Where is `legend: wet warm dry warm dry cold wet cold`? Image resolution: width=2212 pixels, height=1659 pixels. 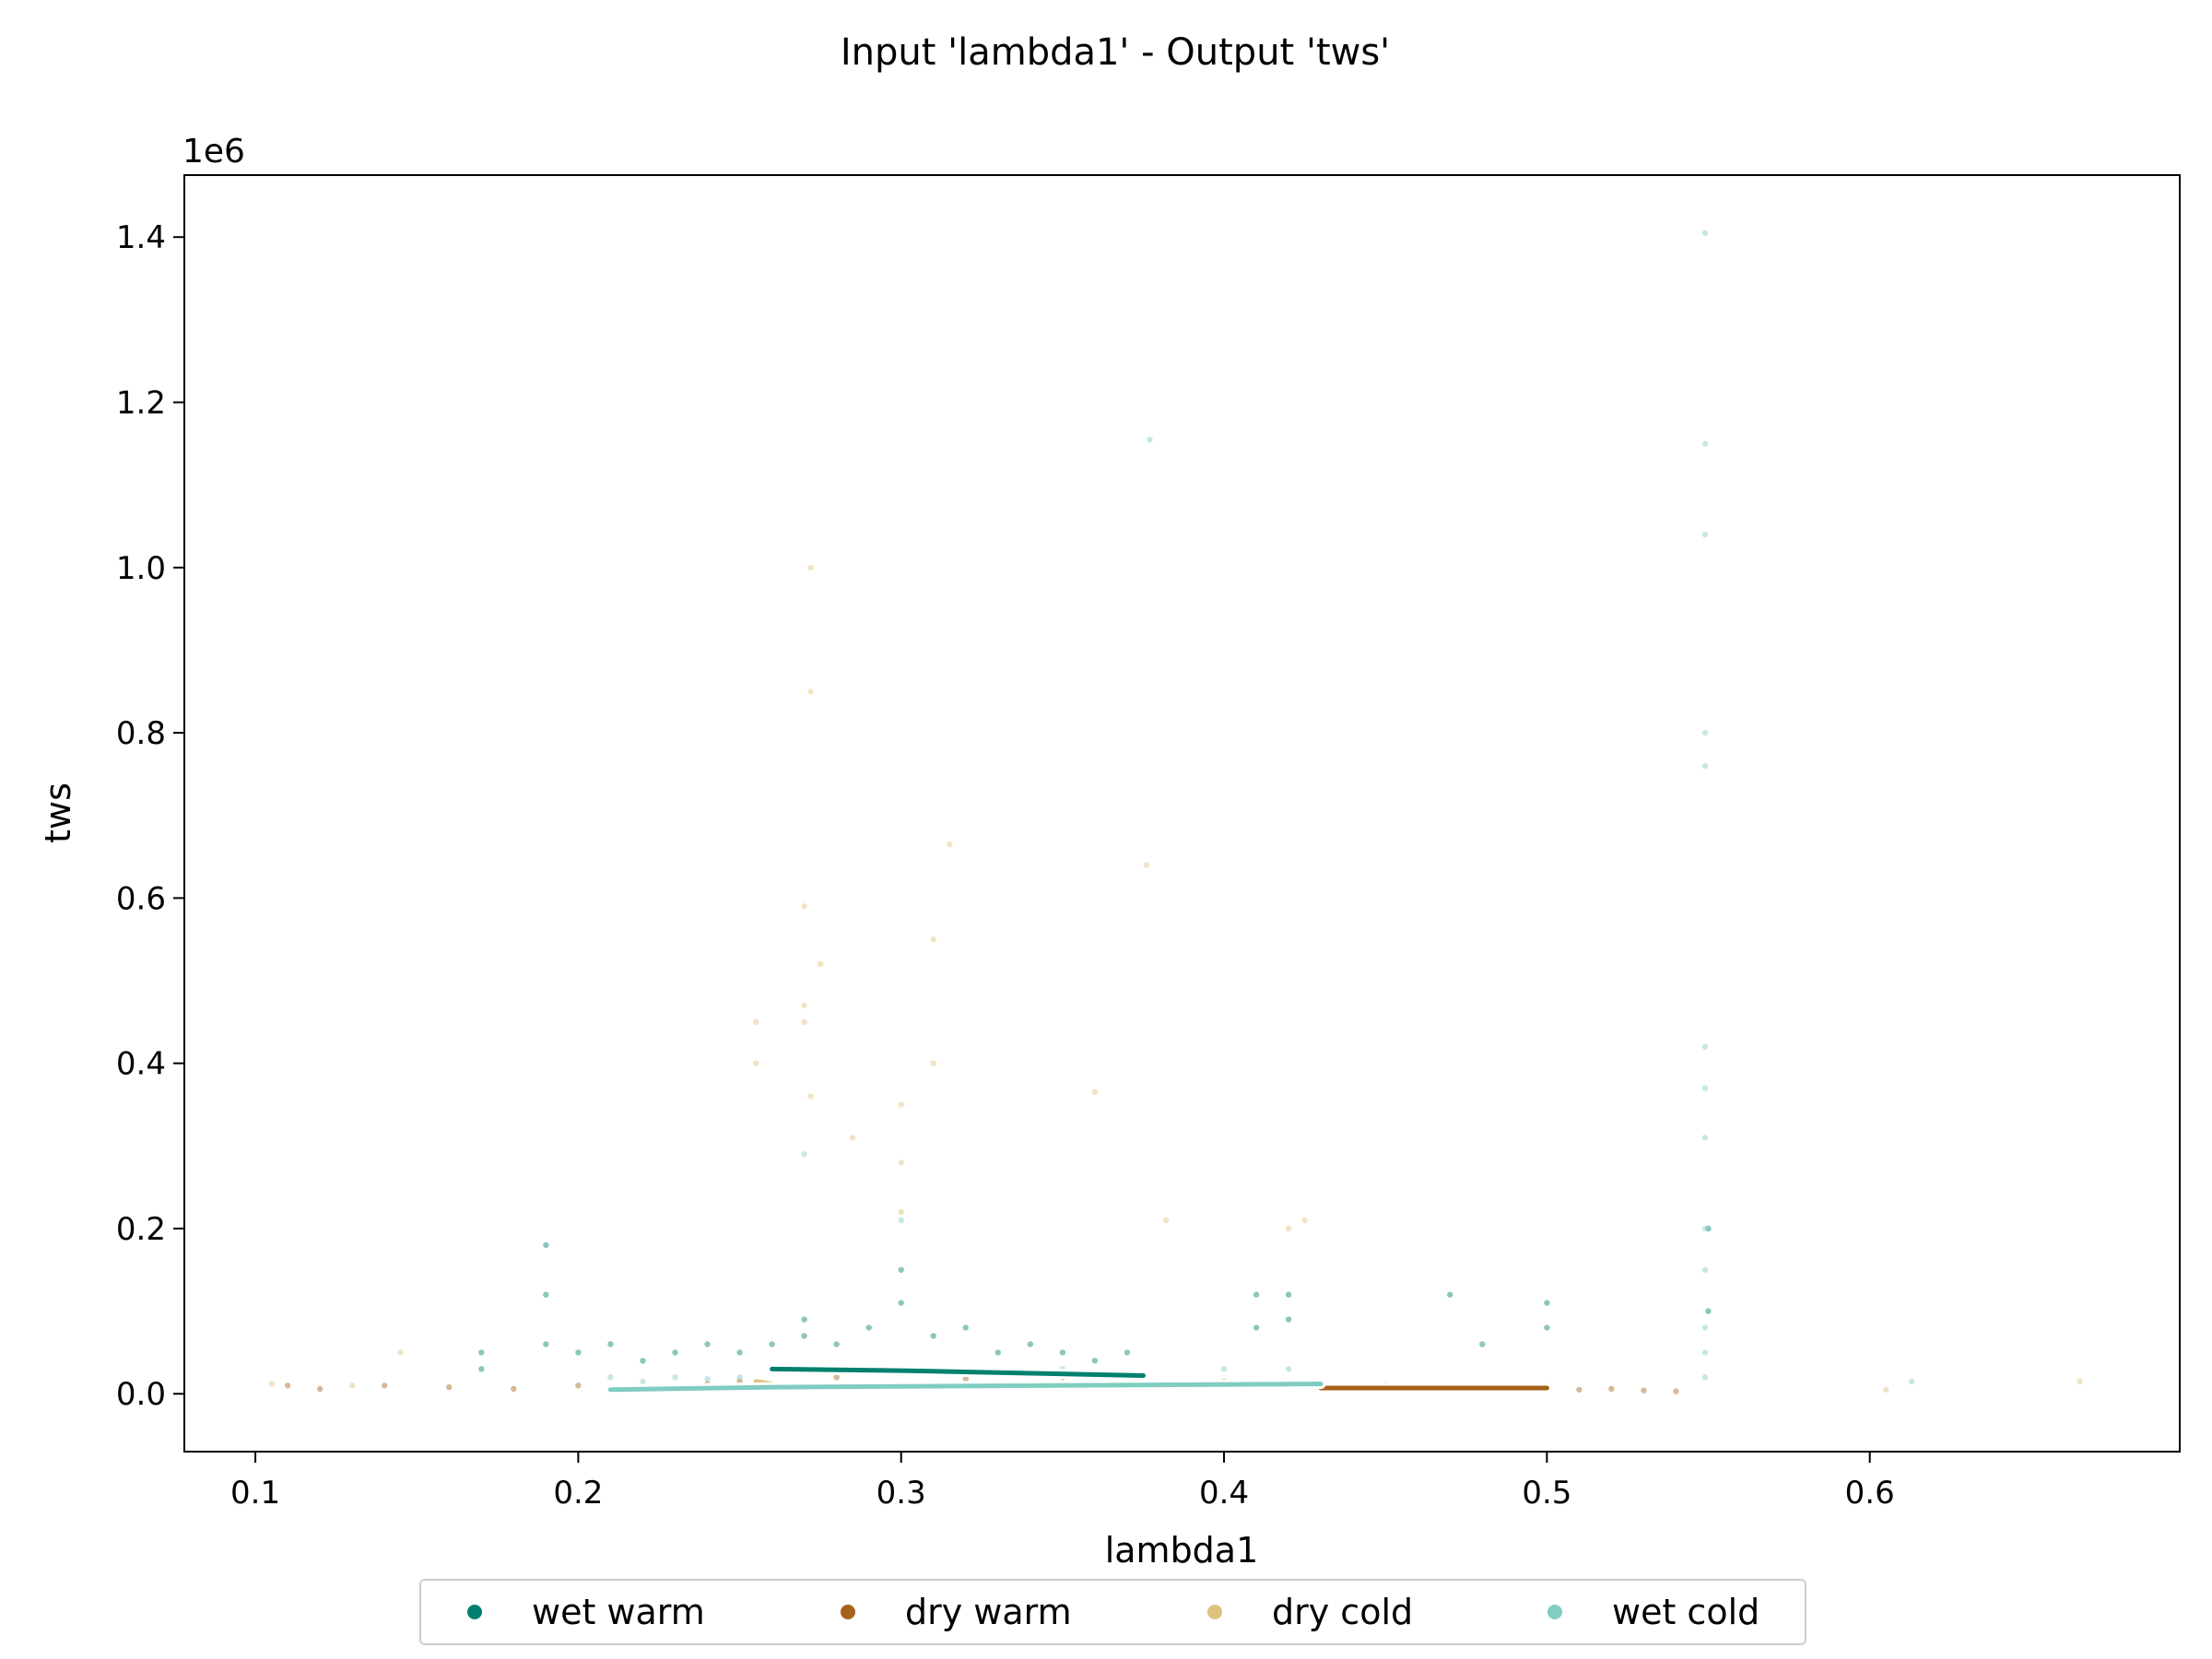 legend: wet warm dry warm dry cold wet cold is located at coordinates (1112, 1612).